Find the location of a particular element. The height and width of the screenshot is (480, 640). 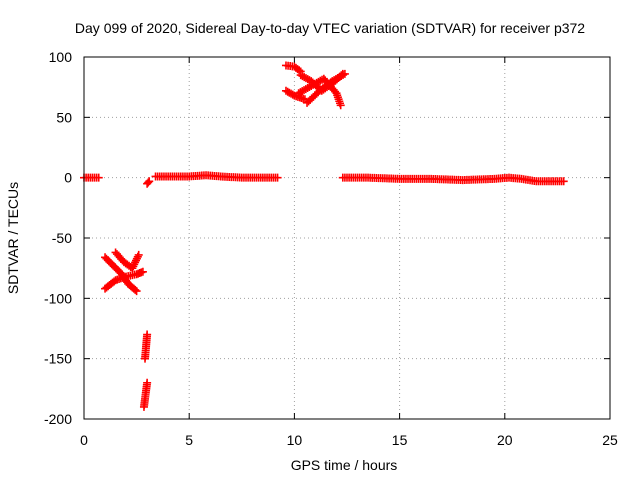

x-tick-label: 25 is located at coordinates (610, 440).